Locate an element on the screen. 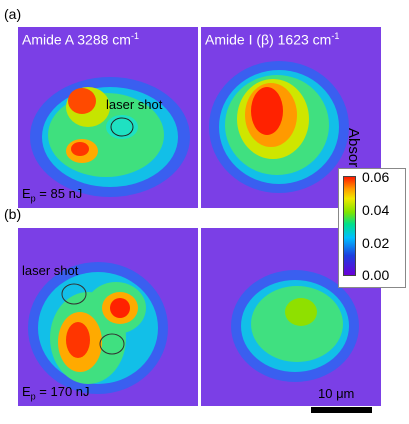 Image resolution: width=409 pixels, height=424 pixels. ep-label-b: Ep = 170 nJ is located at coordinates (56, 393).